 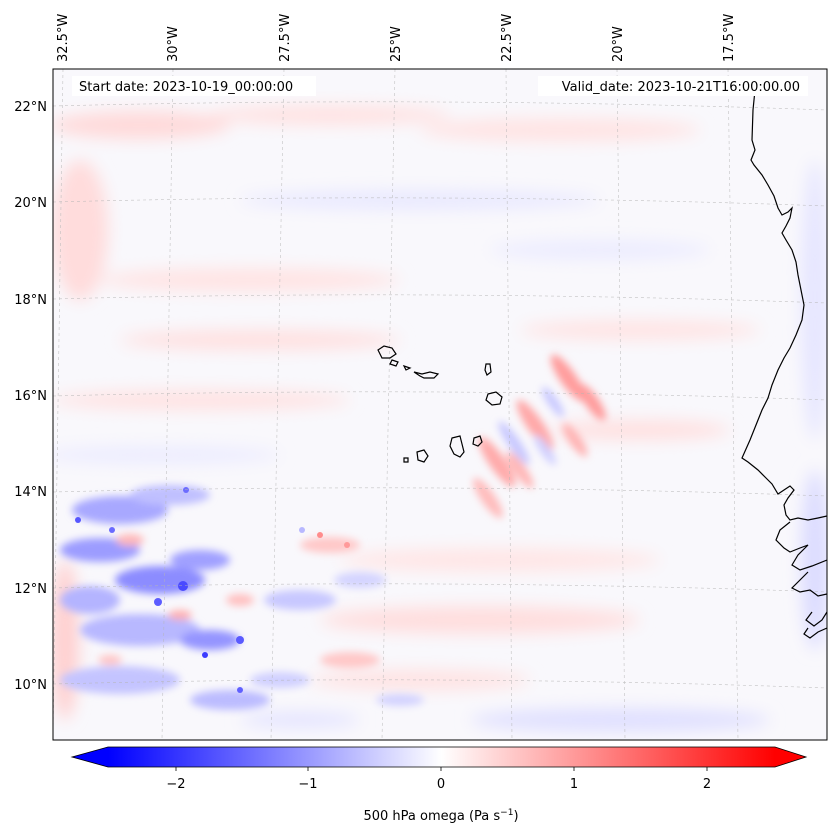 What do you see at coordinates (441, 757) in the screenshot?
I see `colorbar-gradient` at bounding box center [441, 757].